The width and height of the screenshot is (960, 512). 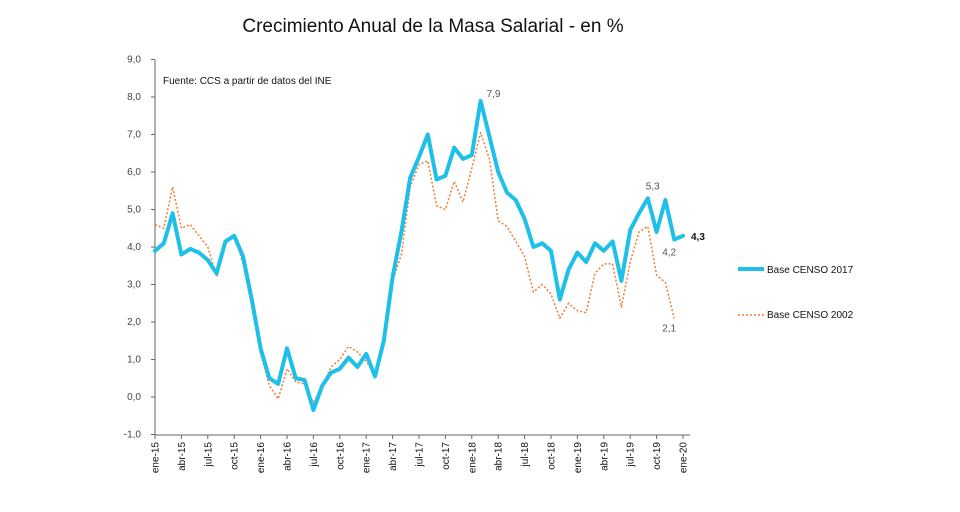 I want to click on data-label: 2,1, so click(x=669, y=328).